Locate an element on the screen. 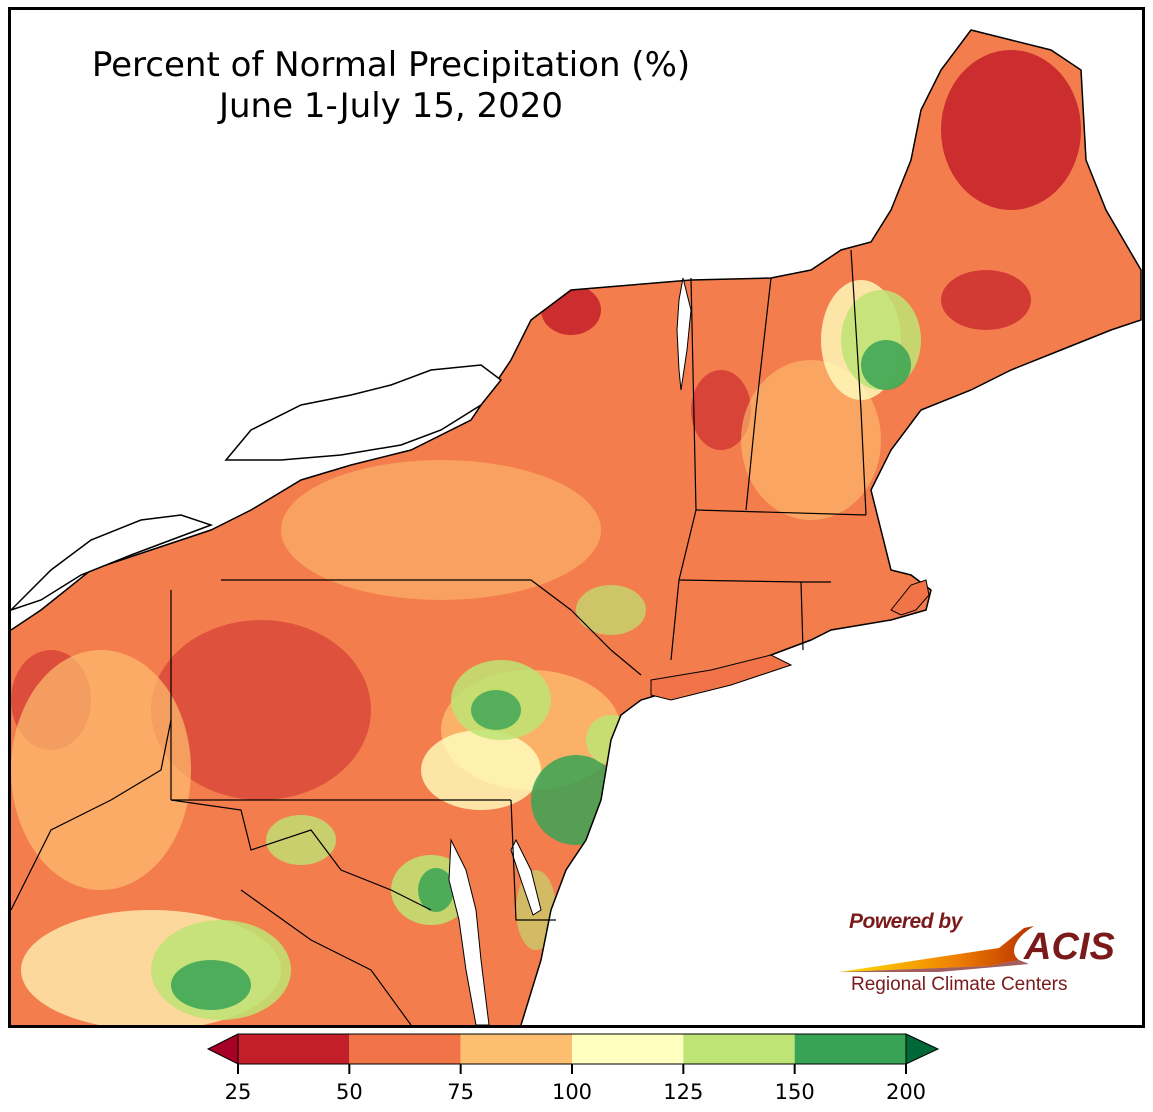 This screenshot has width=1153, height=1112. ct-ri-border is located at coordinates (802, 616).